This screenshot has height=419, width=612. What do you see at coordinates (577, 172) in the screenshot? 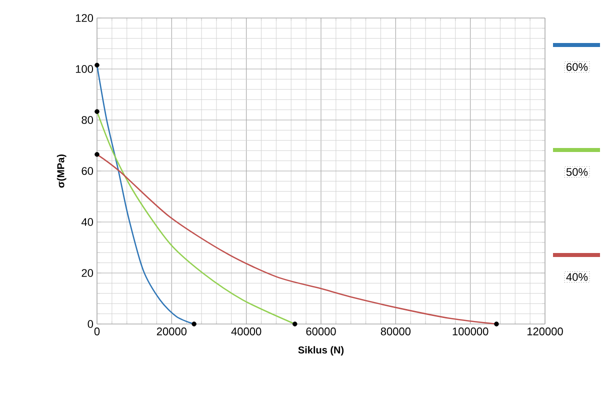
I see `text: 50%` at bounding box center [577, 172].